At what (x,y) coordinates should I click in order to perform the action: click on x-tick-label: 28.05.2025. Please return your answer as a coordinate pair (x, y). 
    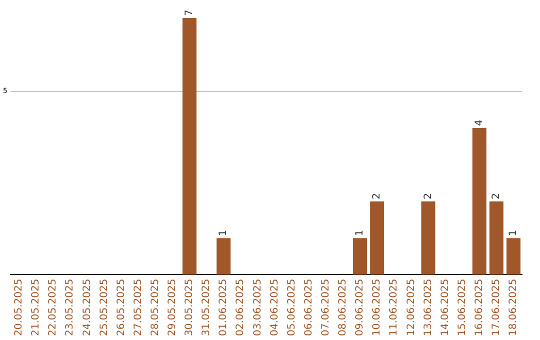
    Looking at the image, I should click on (155, 307).